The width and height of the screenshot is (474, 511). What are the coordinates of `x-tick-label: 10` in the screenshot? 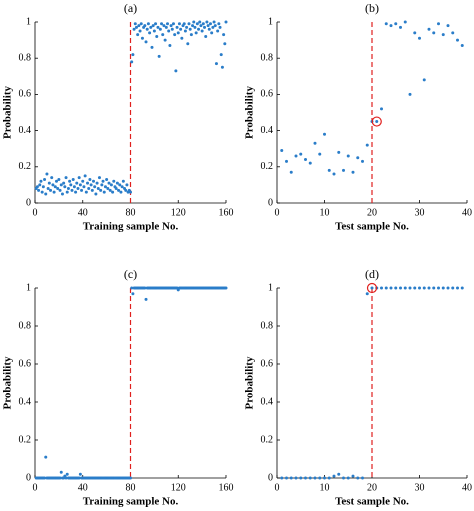 It's located at (325, 487).